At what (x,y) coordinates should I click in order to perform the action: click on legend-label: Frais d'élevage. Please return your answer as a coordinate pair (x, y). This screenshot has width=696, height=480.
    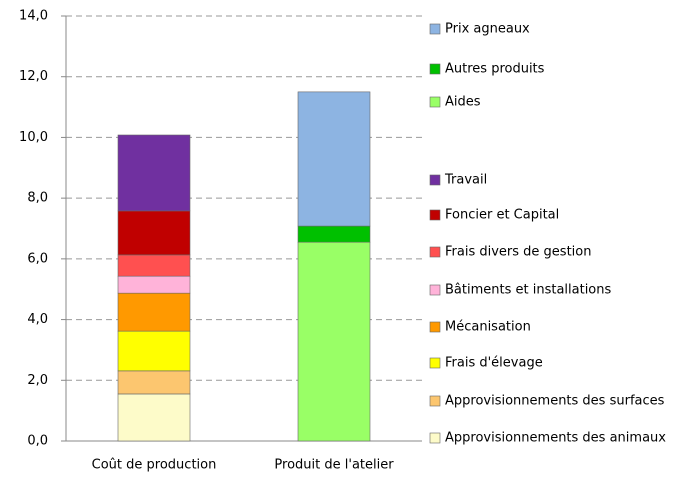
    Looking at the image, I should click on (494, 363).